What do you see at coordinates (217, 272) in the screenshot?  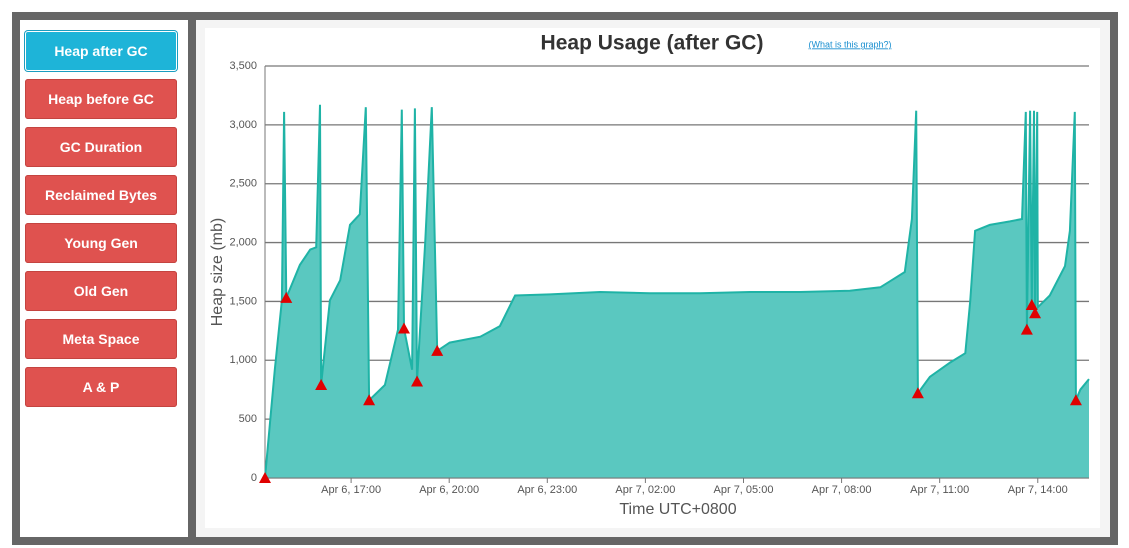 I see `y-axis-label: Heap size (mb)` at bounding box center [217, 272].